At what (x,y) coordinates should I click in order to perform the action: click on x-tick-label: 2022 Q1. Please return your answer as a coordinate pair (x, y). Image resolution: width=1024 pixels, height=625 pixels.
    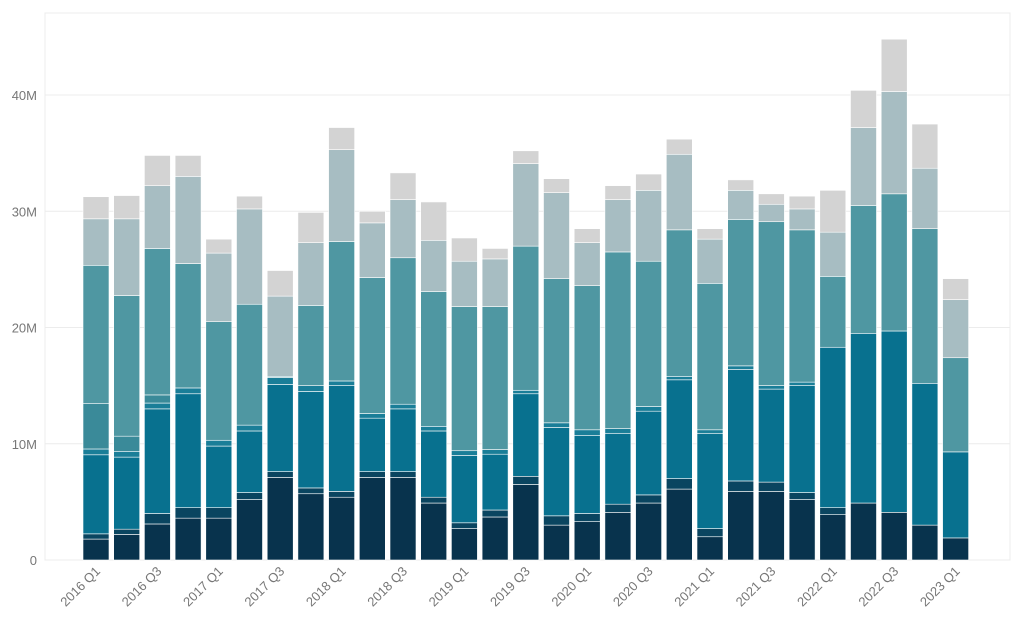
    Looking at the image, I should click on (817, 587).